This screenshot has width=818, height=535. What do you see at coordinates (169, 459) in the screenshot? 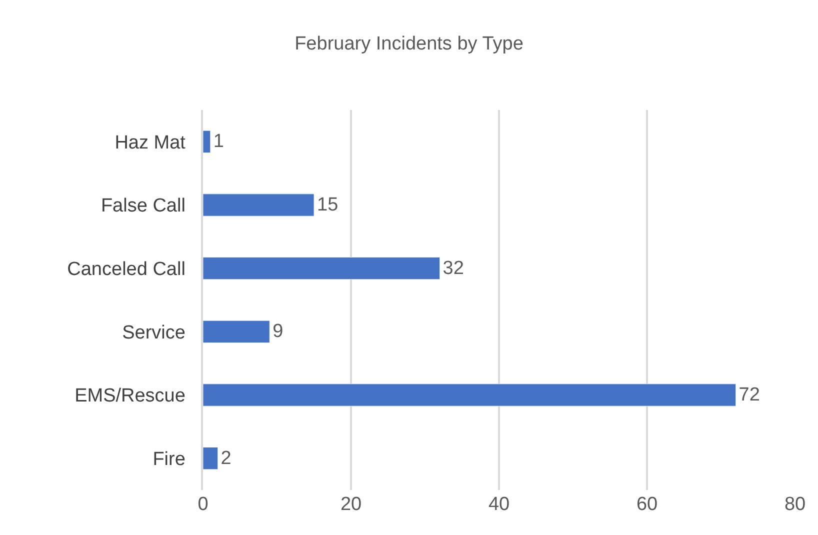
I see `y-tick-label: Fire` at bounding box center [169, 459].